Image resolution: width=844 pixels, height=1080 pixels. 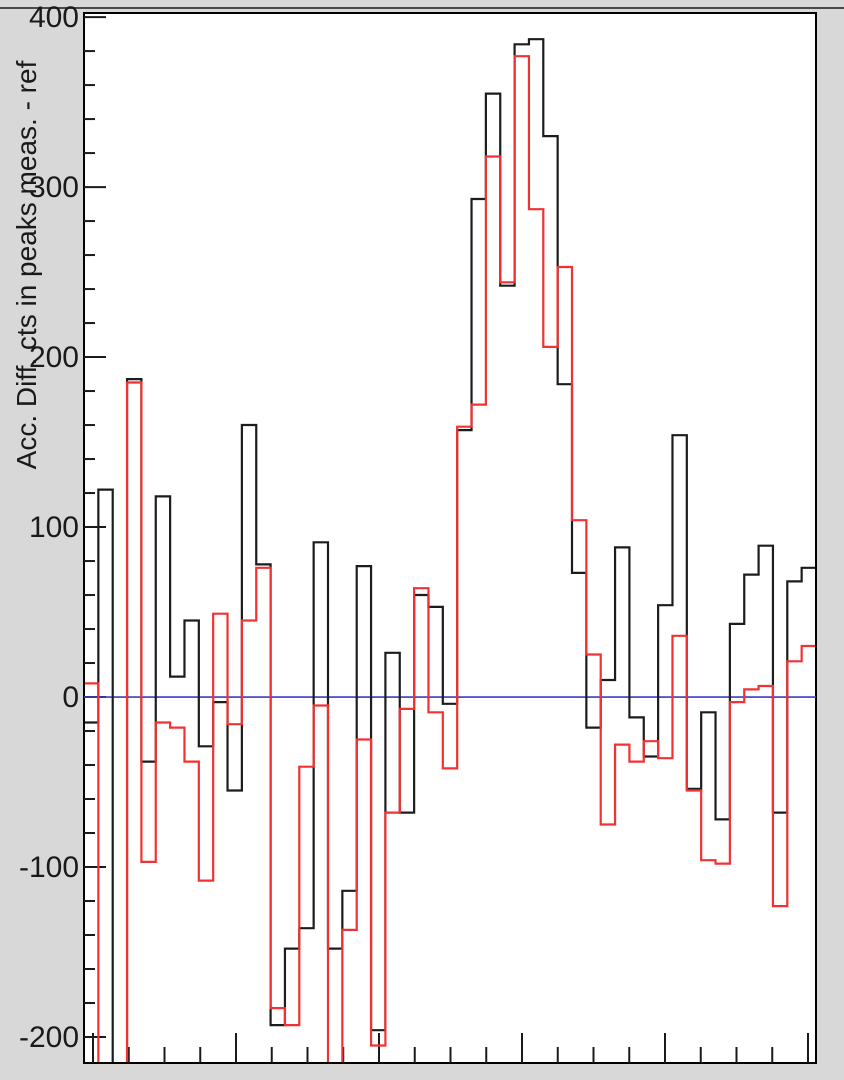 What do you see at coordinates (54, 357) in the screenshot?
I see `y-tick-label: 200` at bounding box center [54, 357].